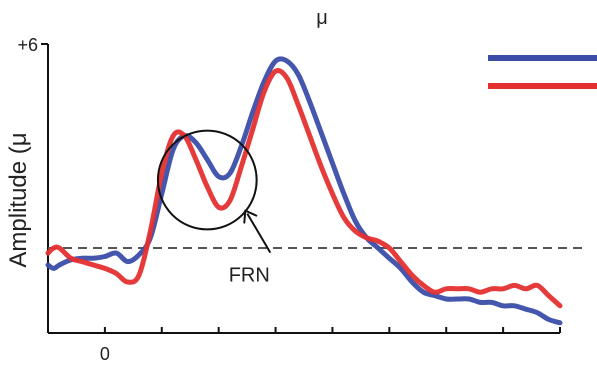 The height and width of the screenshot is (366, 597). Describe the element at coordinates (18, 199) in the screenshot. I see `y-axis-label: Amplitude (μ` at that location.